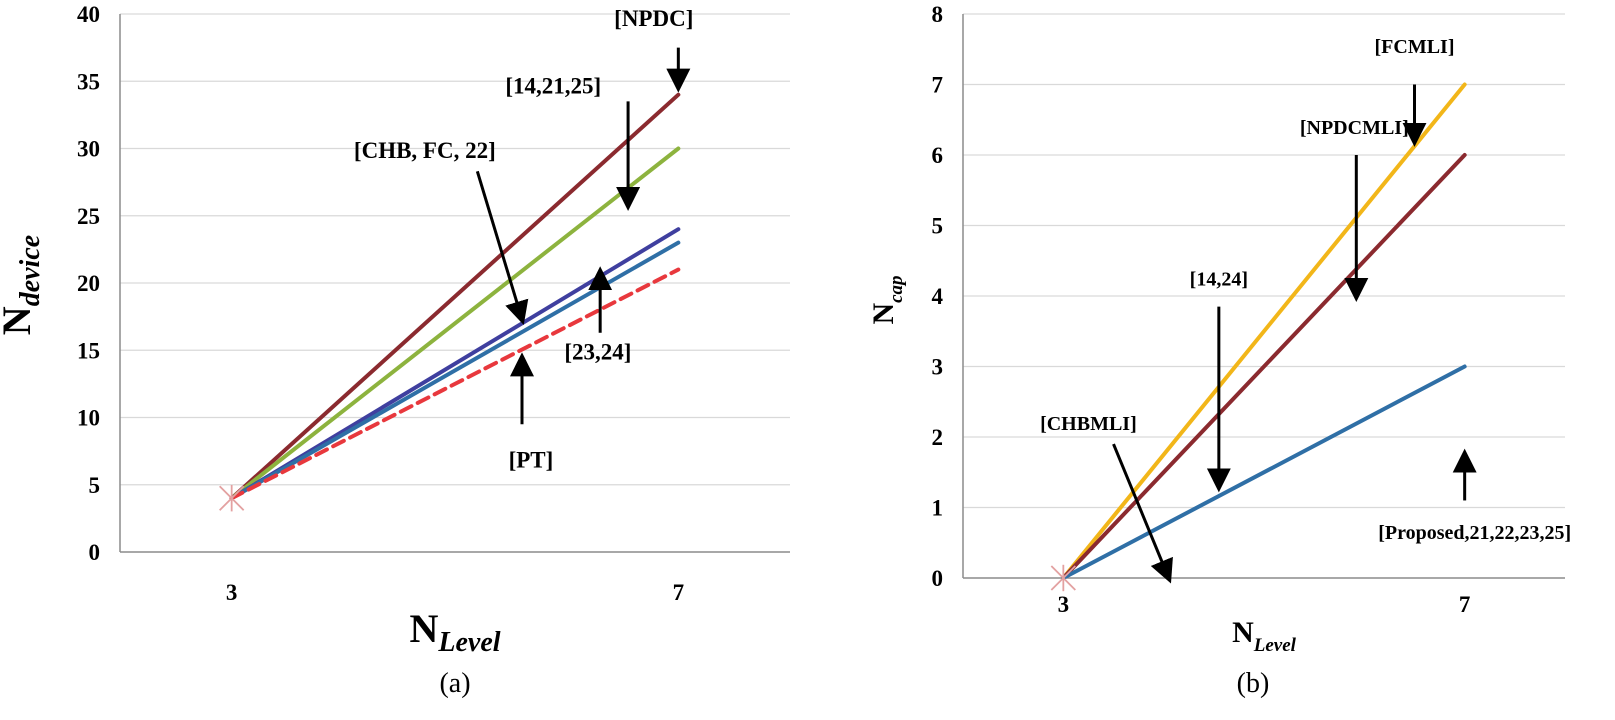 The image size is (1615, 720). I want to click on panel-caption: (b), so click(1253, 683).